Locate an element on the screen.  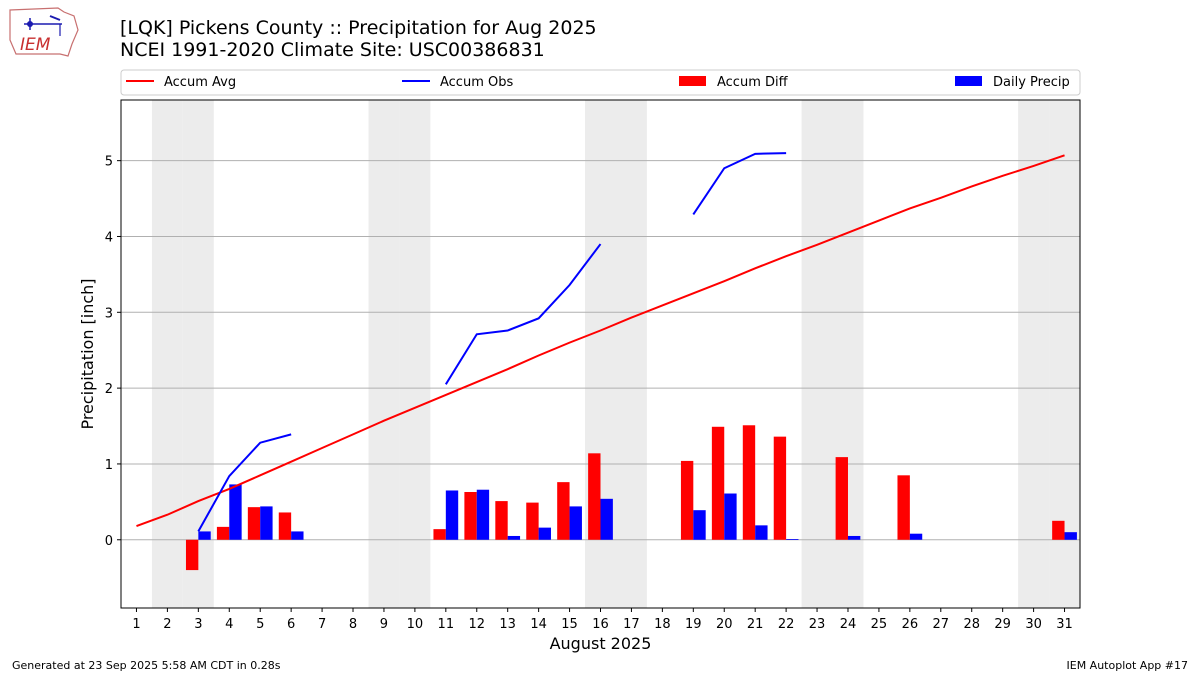
x-tick-label-8: 8 is located at coordinates (353, 624).